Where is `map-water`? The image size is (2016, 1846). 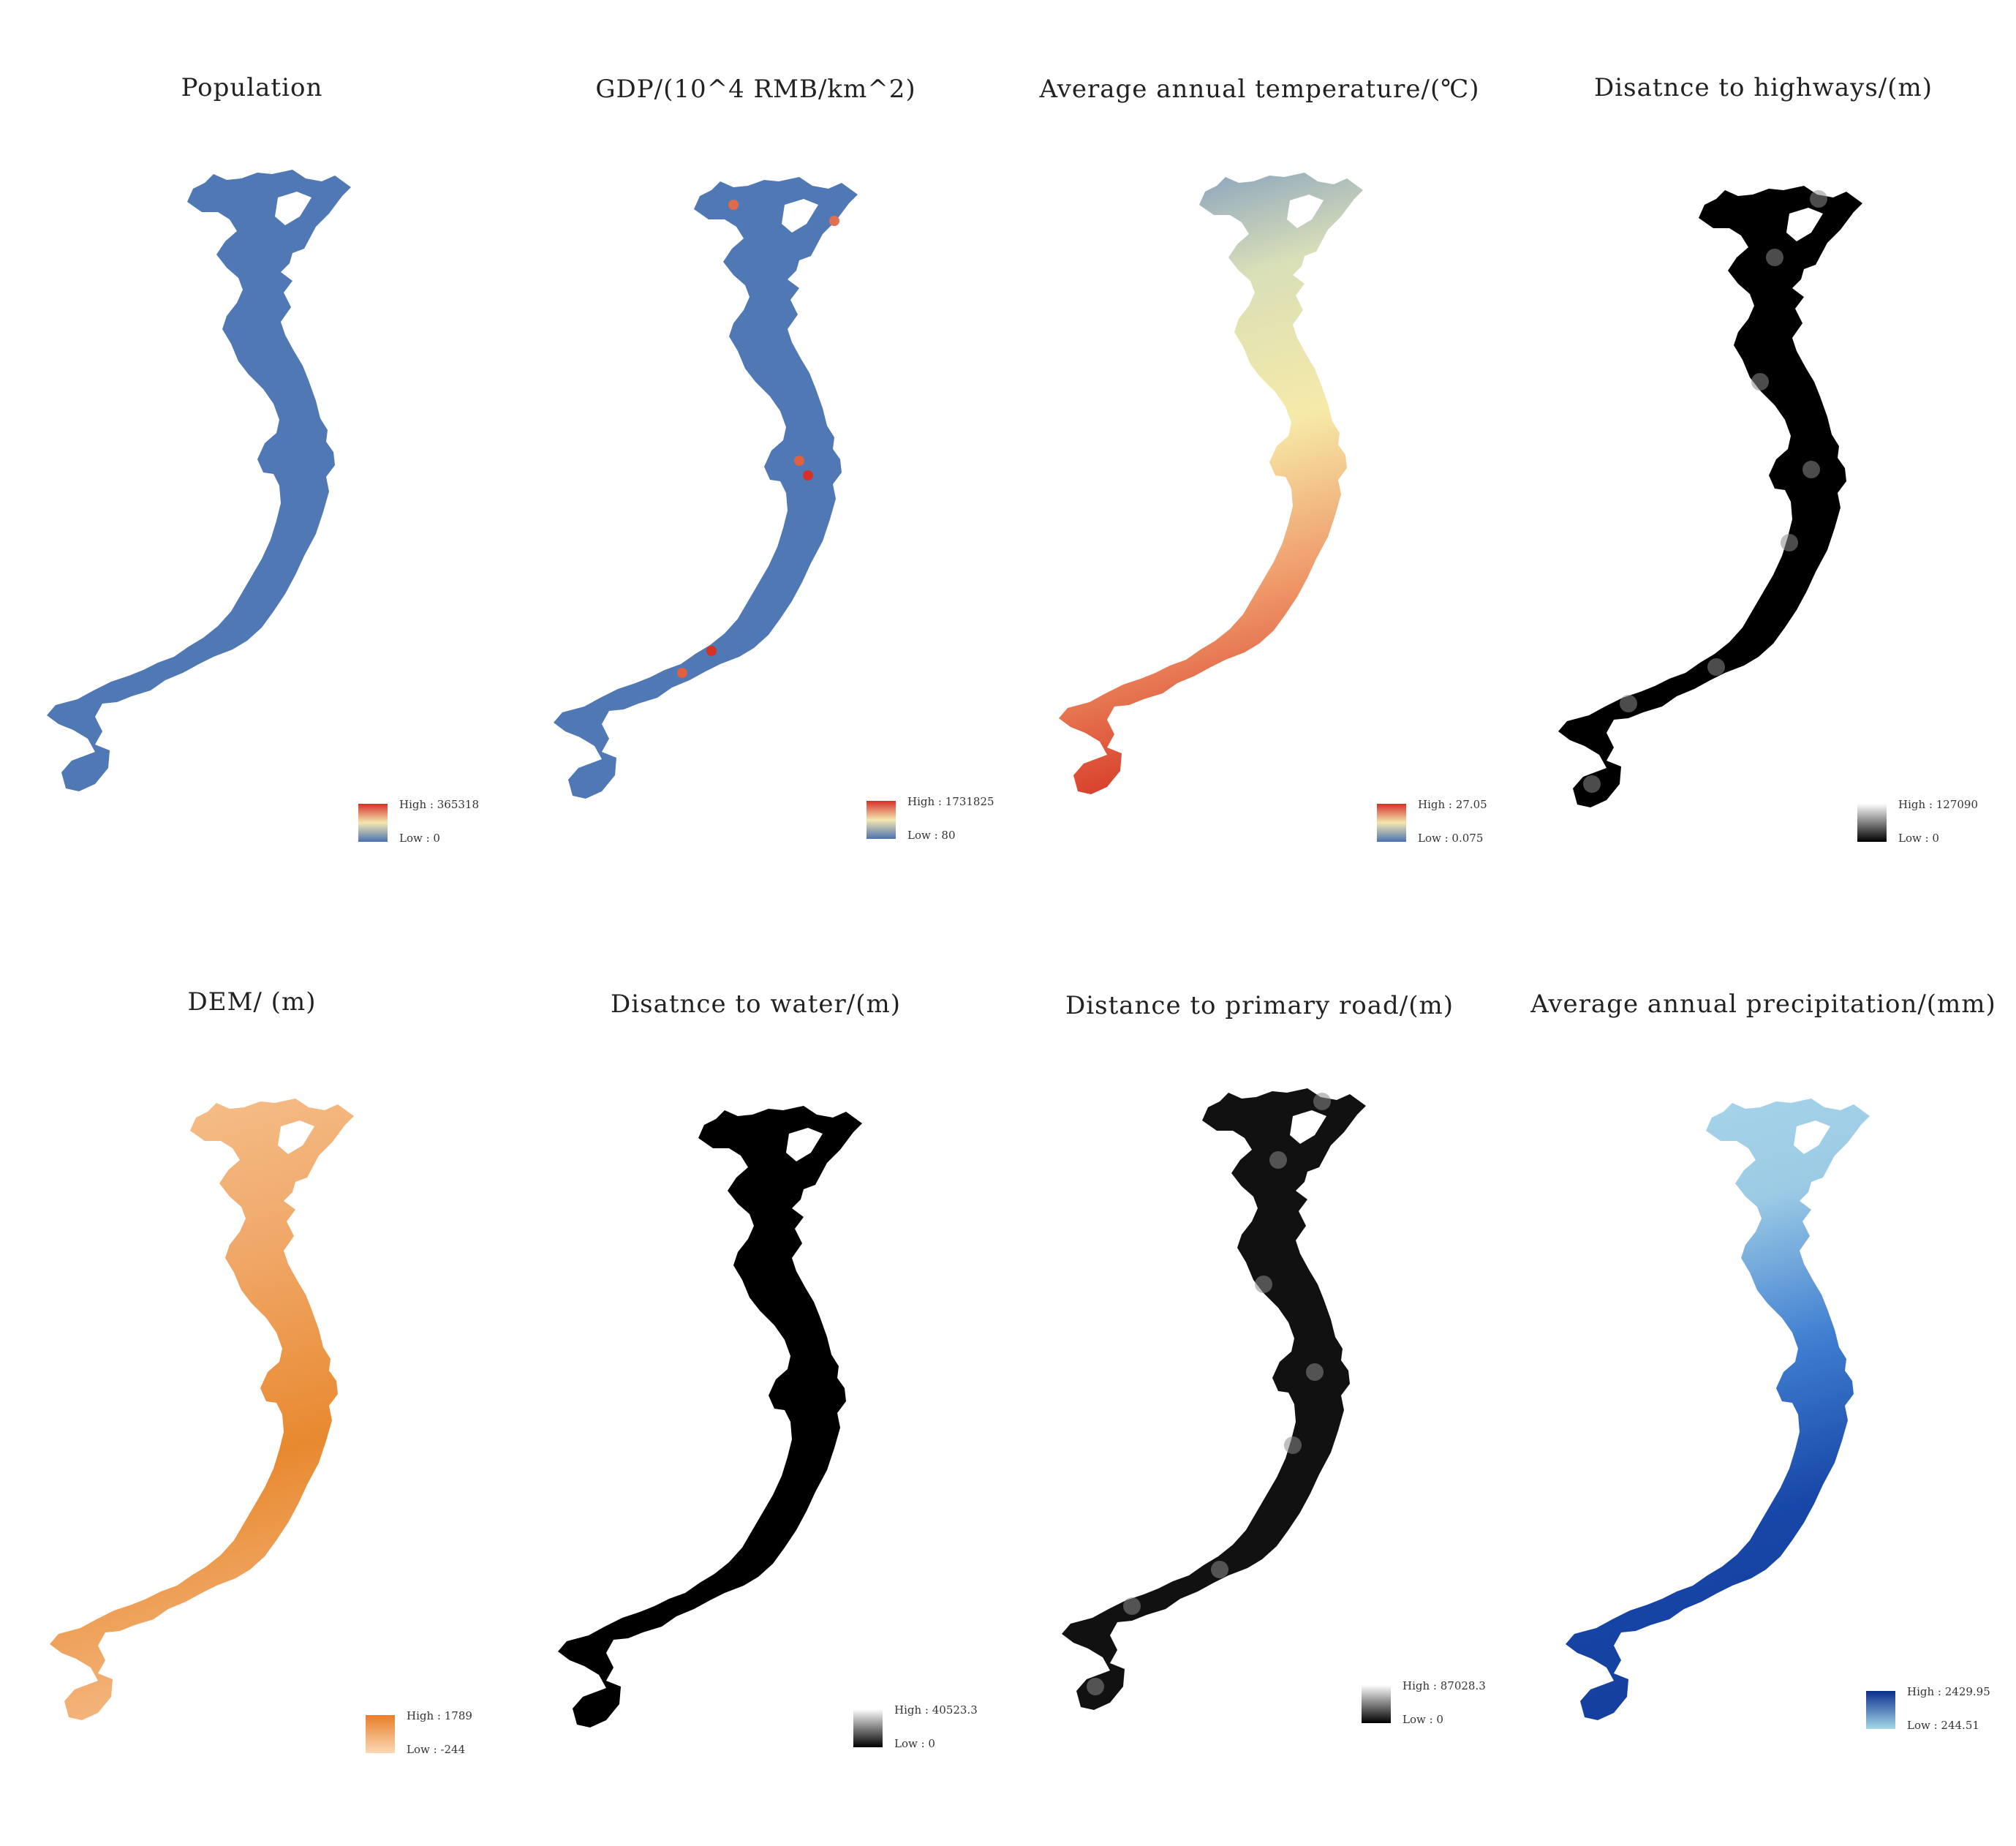
map-water is located at coordinates (710, 1417).